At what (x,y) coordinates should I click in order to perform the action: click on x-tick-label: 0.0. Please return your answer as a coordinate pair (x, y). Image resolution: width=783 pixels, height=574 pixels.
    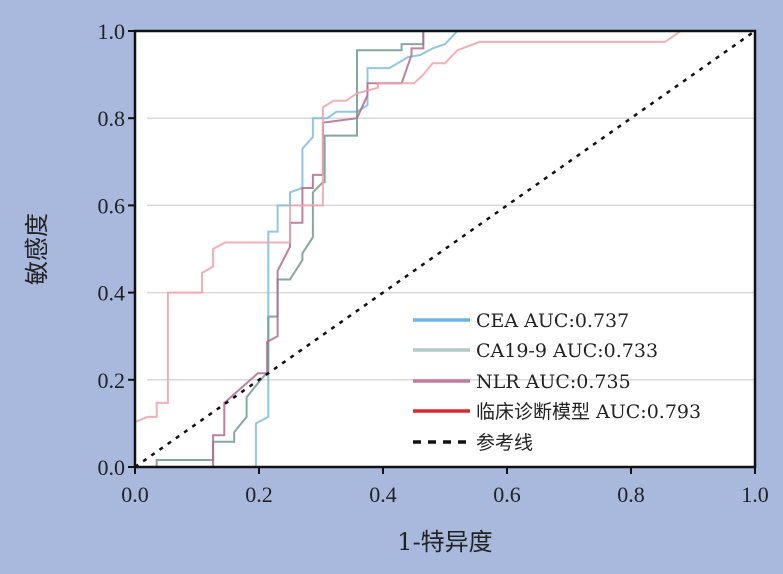
    Looking at the image, I should click on (135, 494).